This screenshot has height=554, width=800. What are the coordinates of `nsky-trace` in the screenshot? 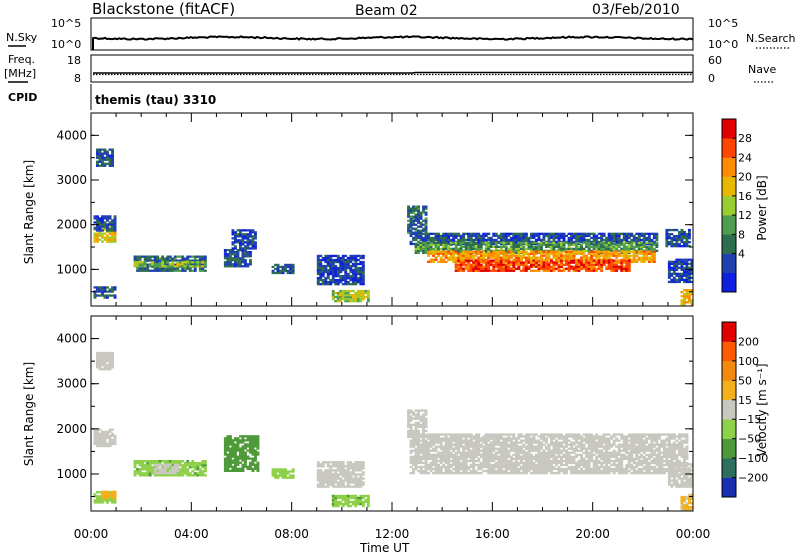 It's located at (393, 42).